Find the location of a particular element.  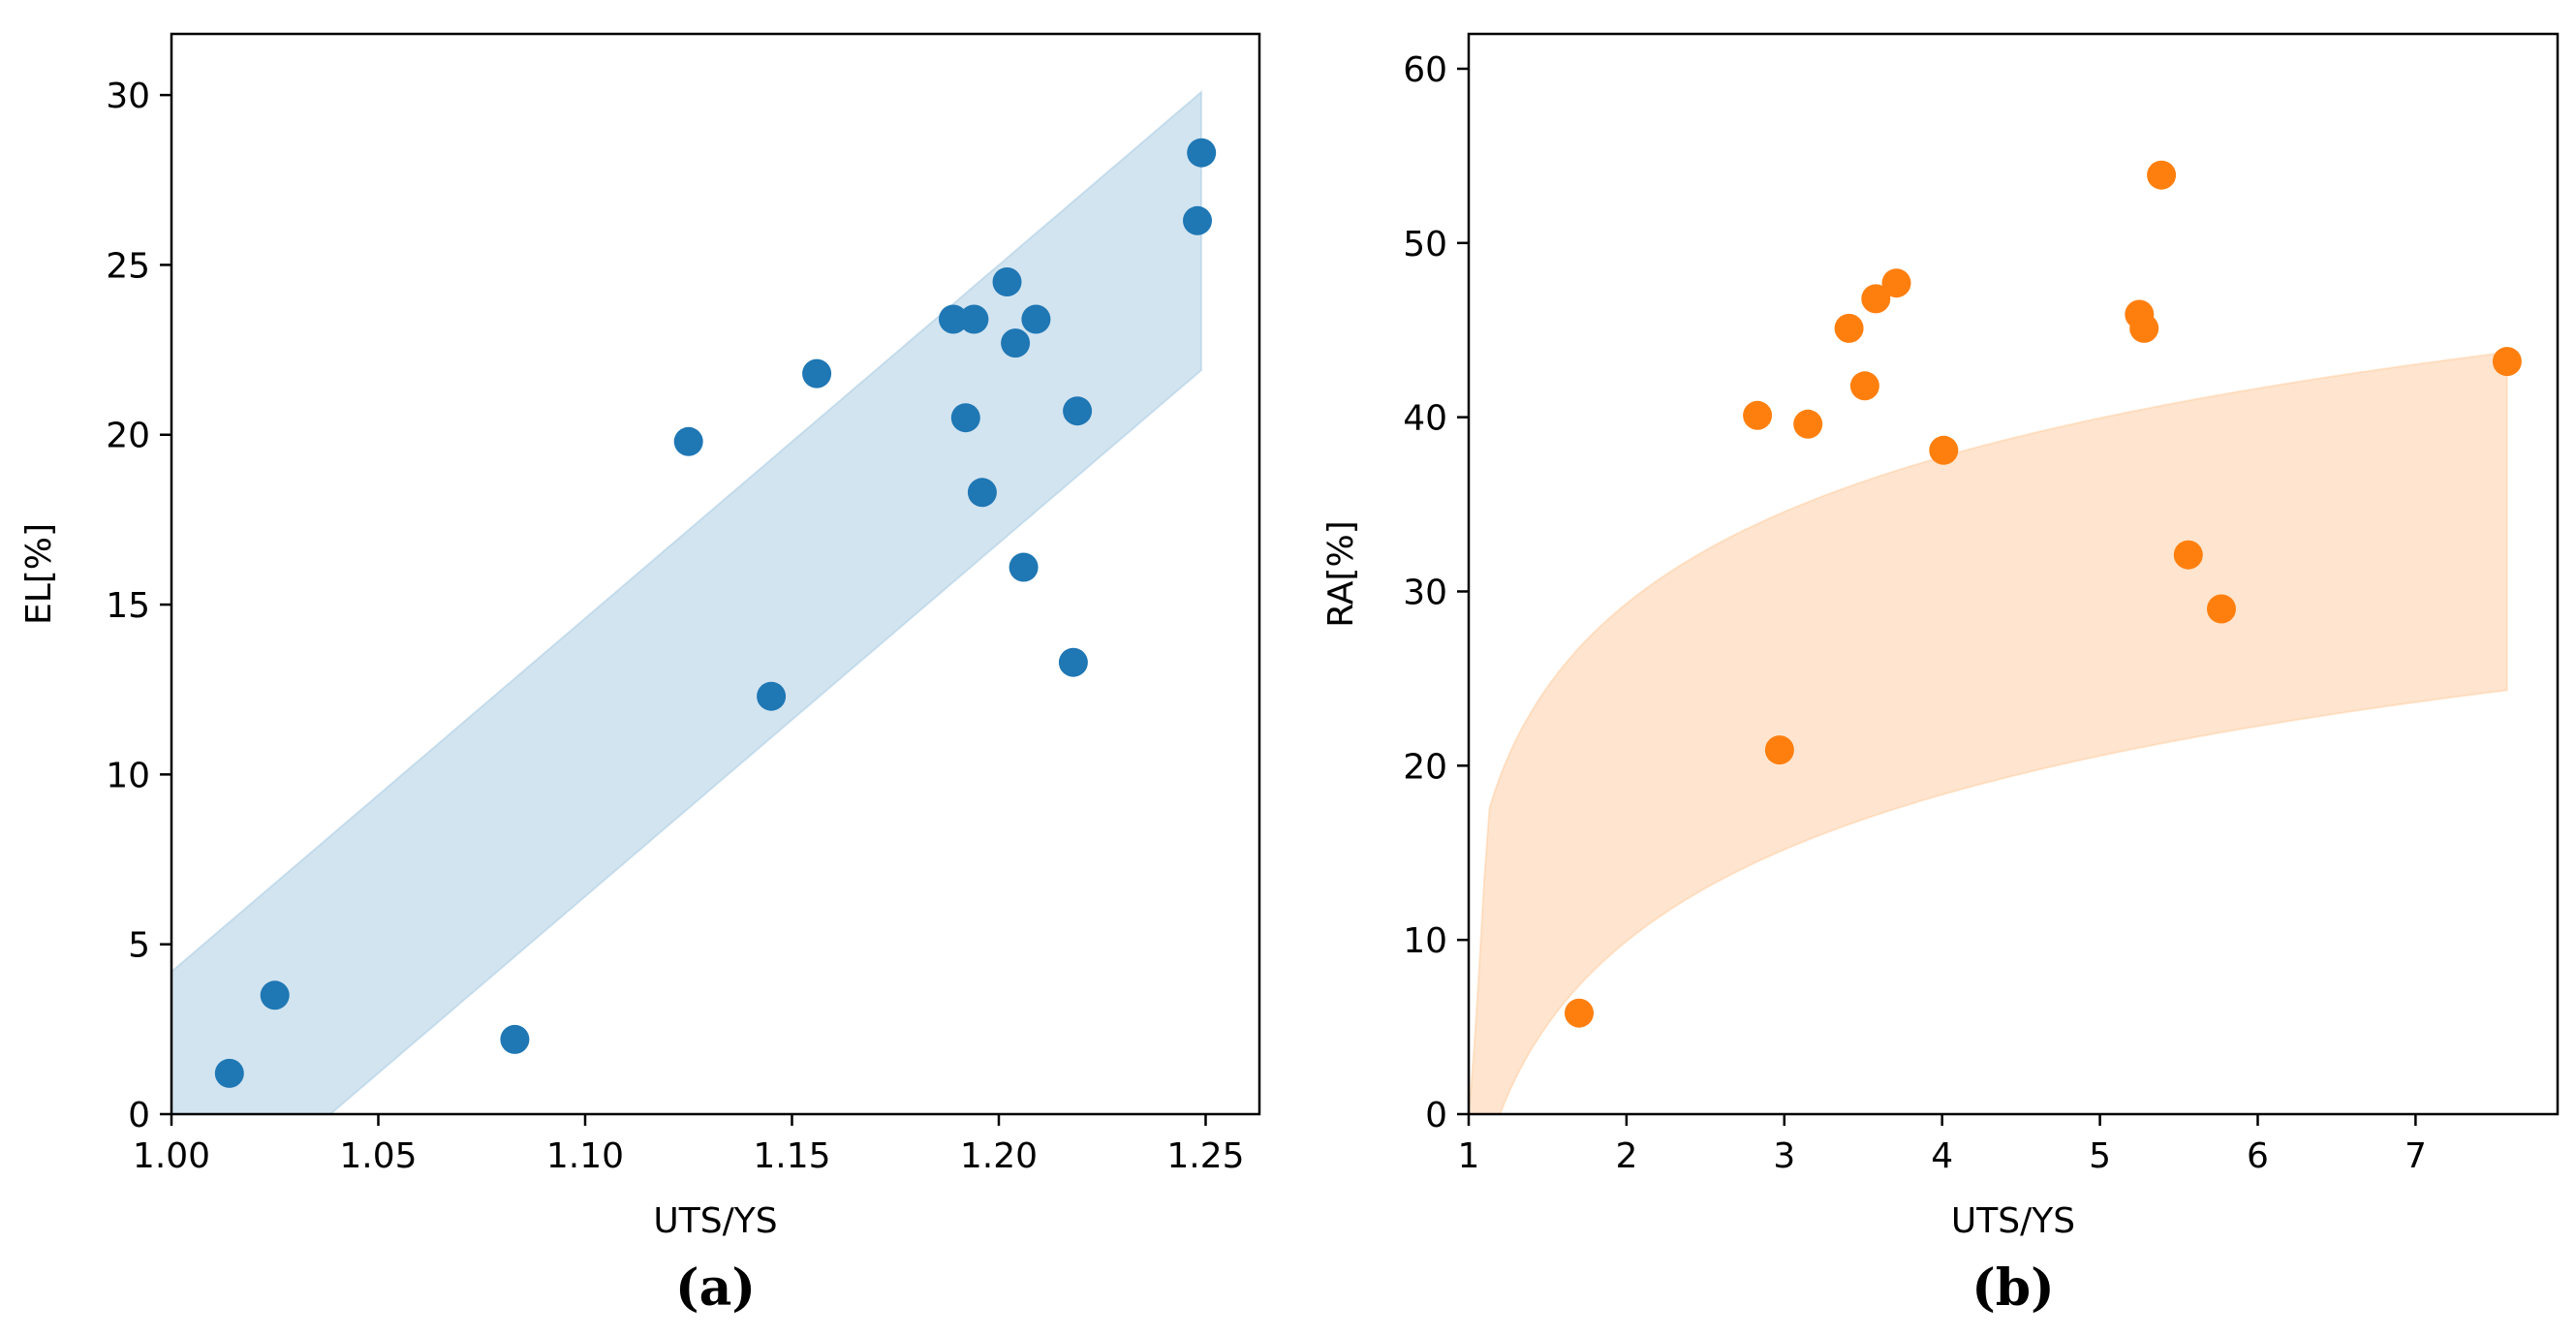

panel-b-y-ticks: 0 10 20 30 40 50 60 is located at coordinates (1436, 592).